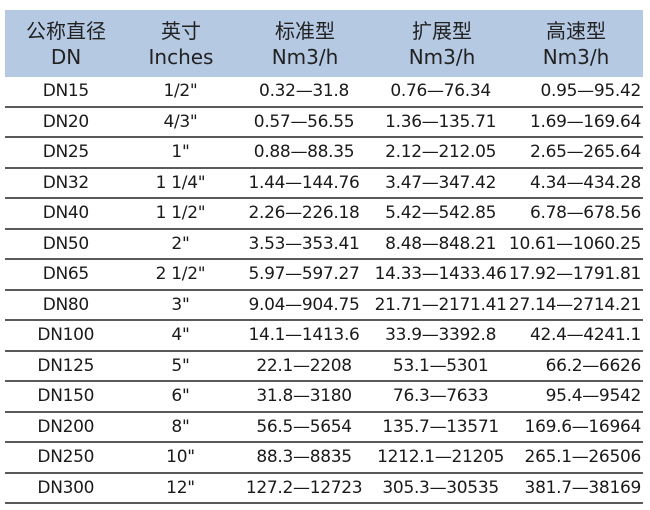  I want to click on cell-nominal-diameter: DN150, so click(66, 396).